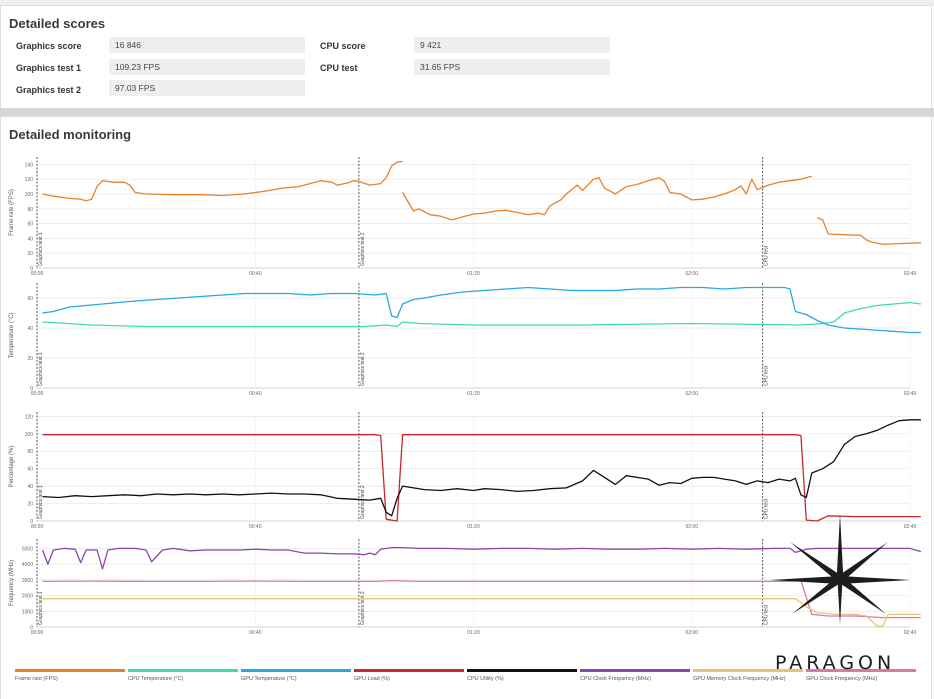 Image resolution: width=934 pixels, height=699 pixels. Describe the element at coordinates (12, 212) in the screenshot. I see `y-axis-label: Frame rate (FPS)` at that location.